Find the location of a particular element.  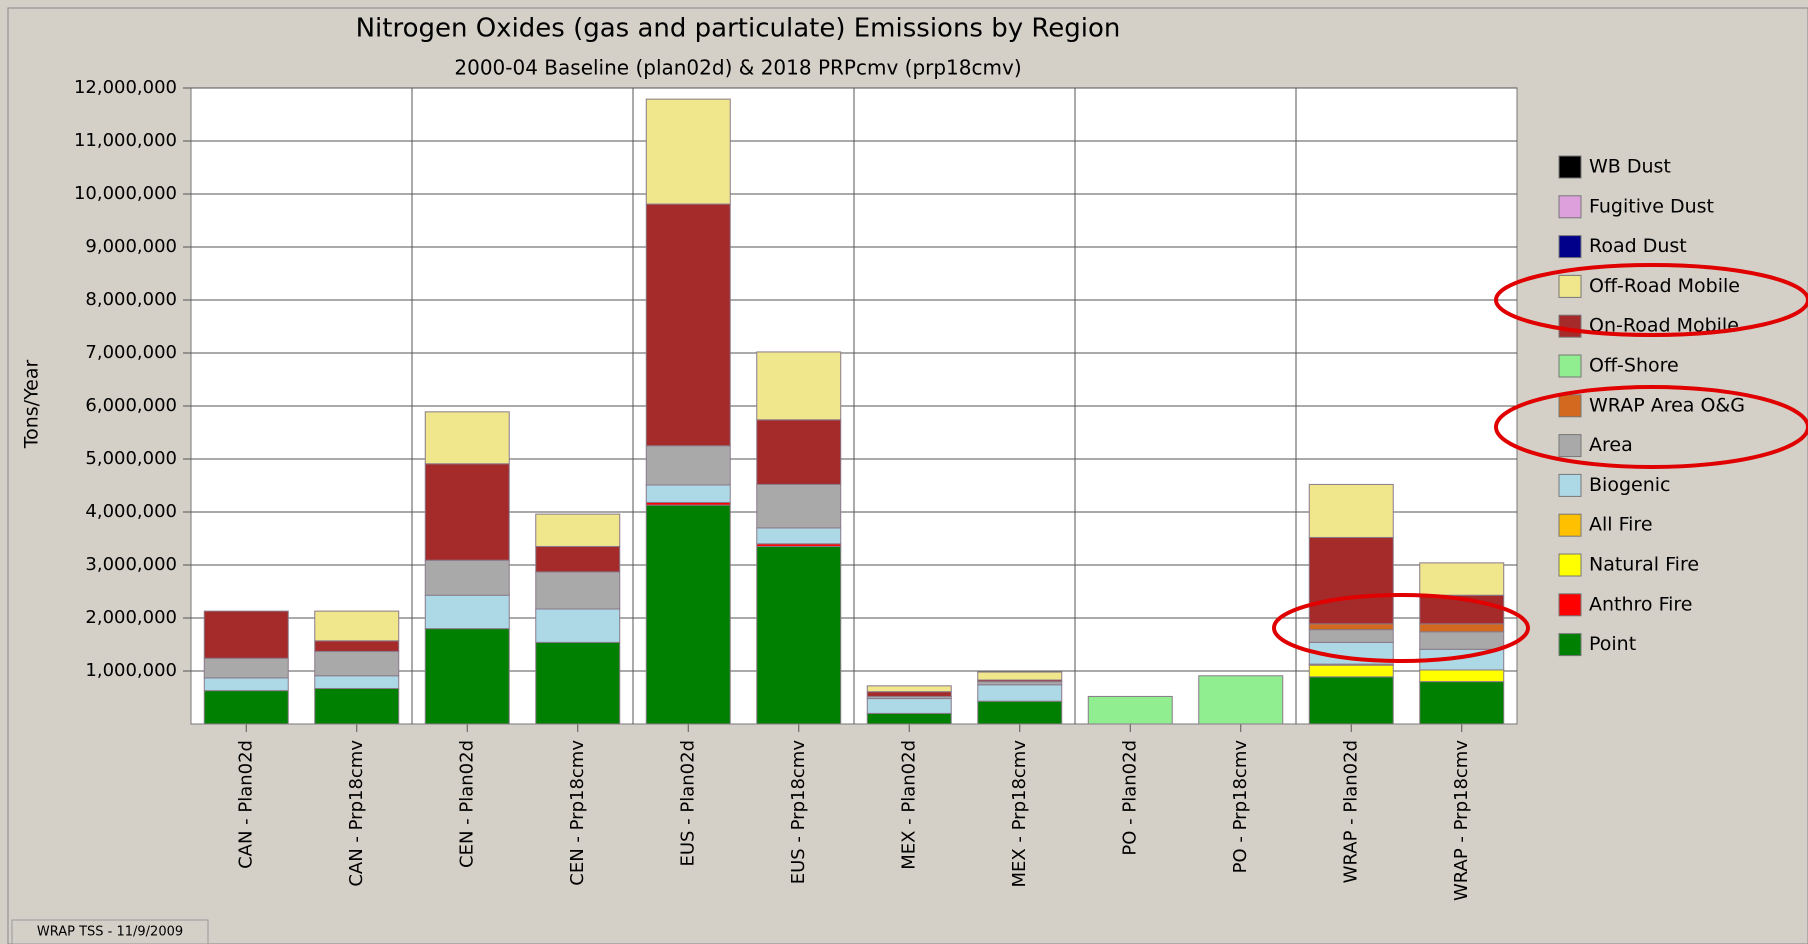

y-tick-label: 7,000,000 is located at coordinates (131, 352).